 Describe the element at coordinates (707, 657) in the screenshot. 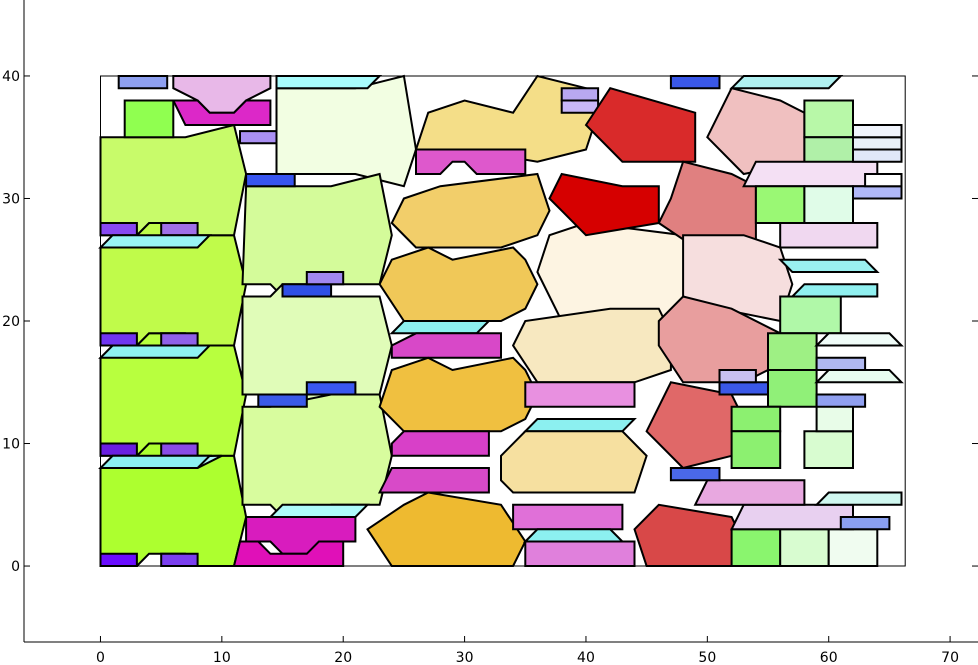

I see `x-tick-label-5: 50` at that location.